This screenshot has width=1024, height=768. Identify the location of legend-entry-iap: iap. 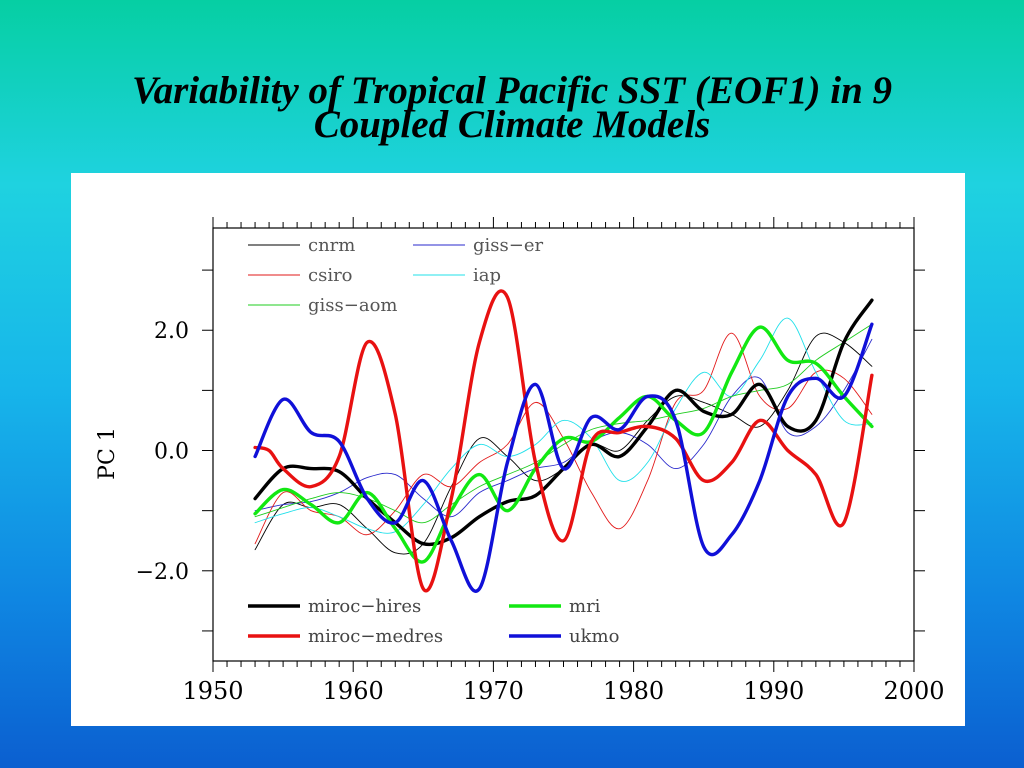
(457, 275).